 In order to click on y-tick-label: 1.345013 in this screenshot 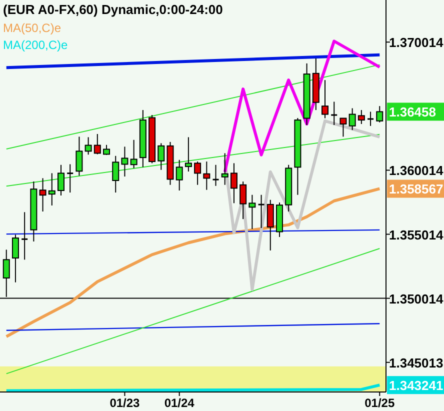, I will do `click(416, 362)`.